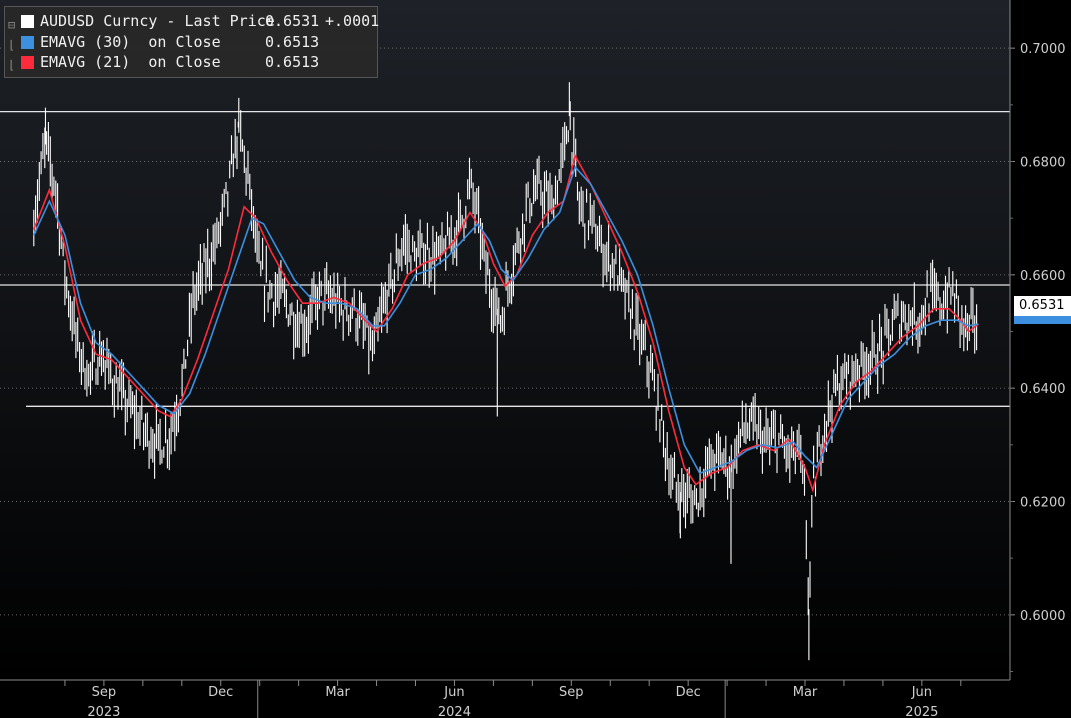 The image size is (1071, 718). What do you see at coordinates (1043, 616) in the screenshot?
I see `y-tick-label: 0.6000` at bounding box center [1043, 616].